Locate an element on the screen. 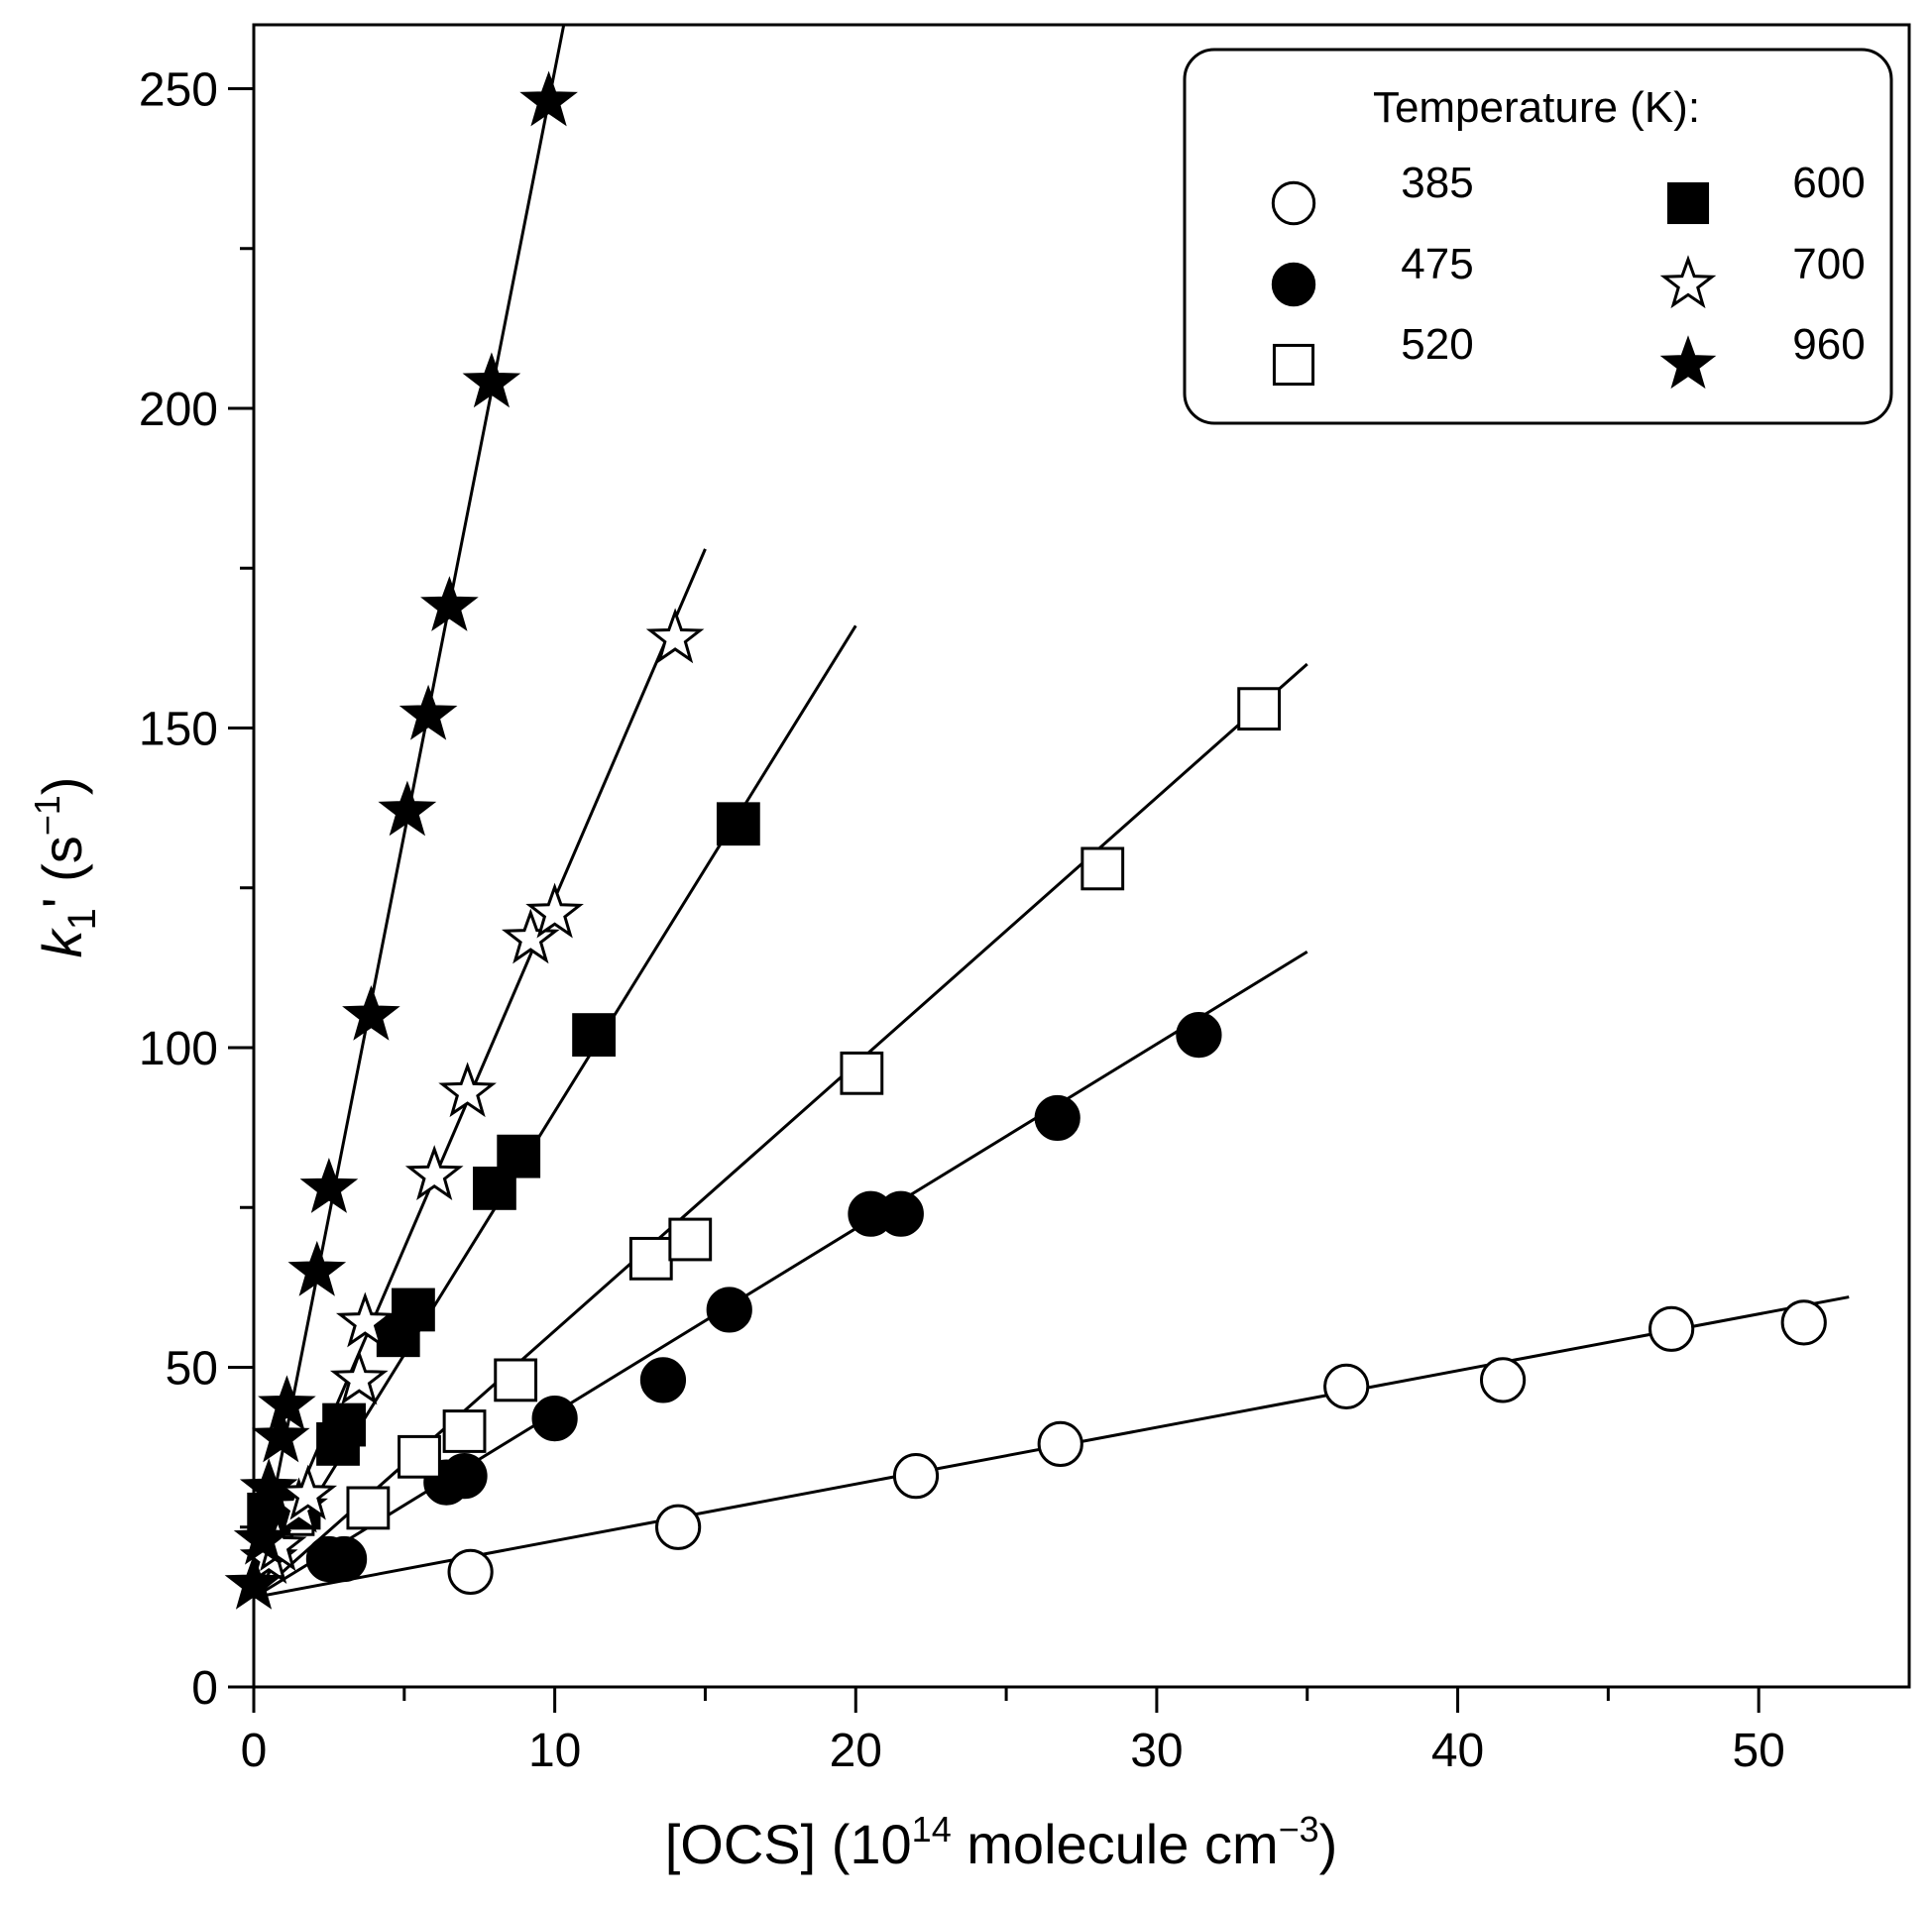 The width and height of the screenshot is (1932, 1906). legend-label-600: 600 is located at coordinates (1828, 183).